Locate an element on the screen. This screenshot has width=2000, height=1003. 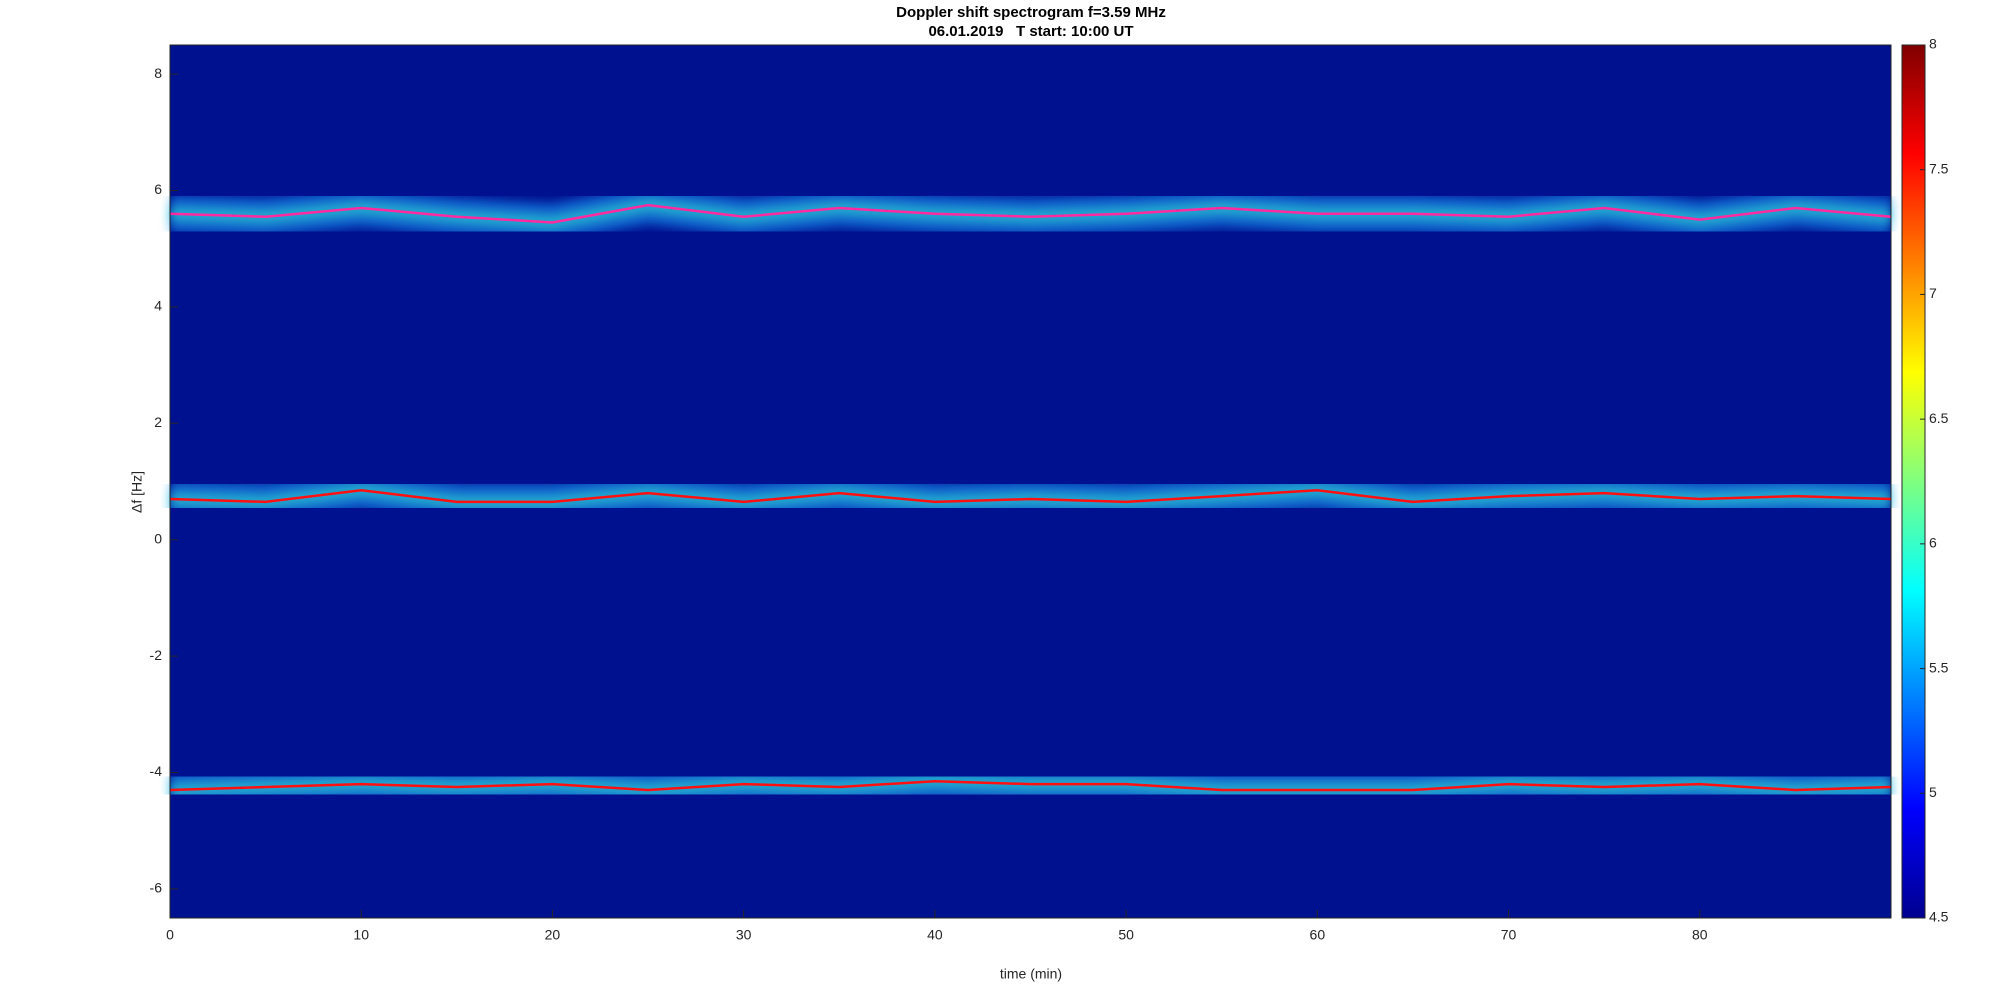
y-tick-label: 8 is located at coordinates (158, 73).